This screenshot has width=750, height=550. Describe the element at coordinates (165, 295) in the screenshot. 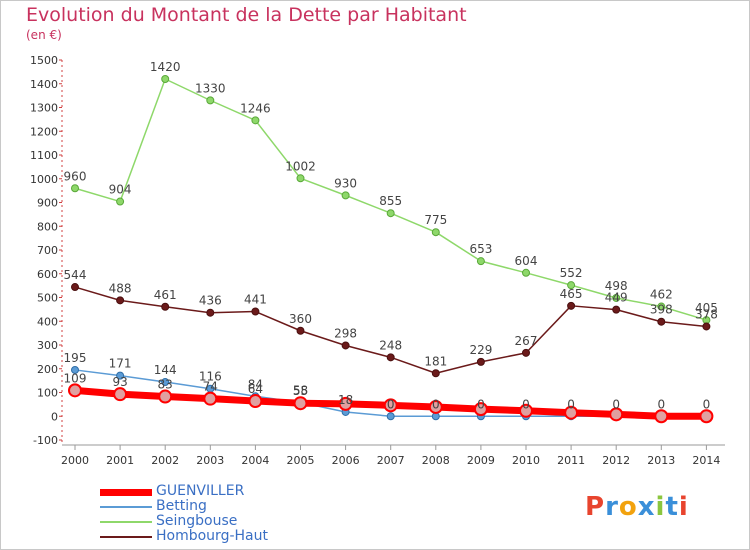

I see `data-label: 461` at that location.